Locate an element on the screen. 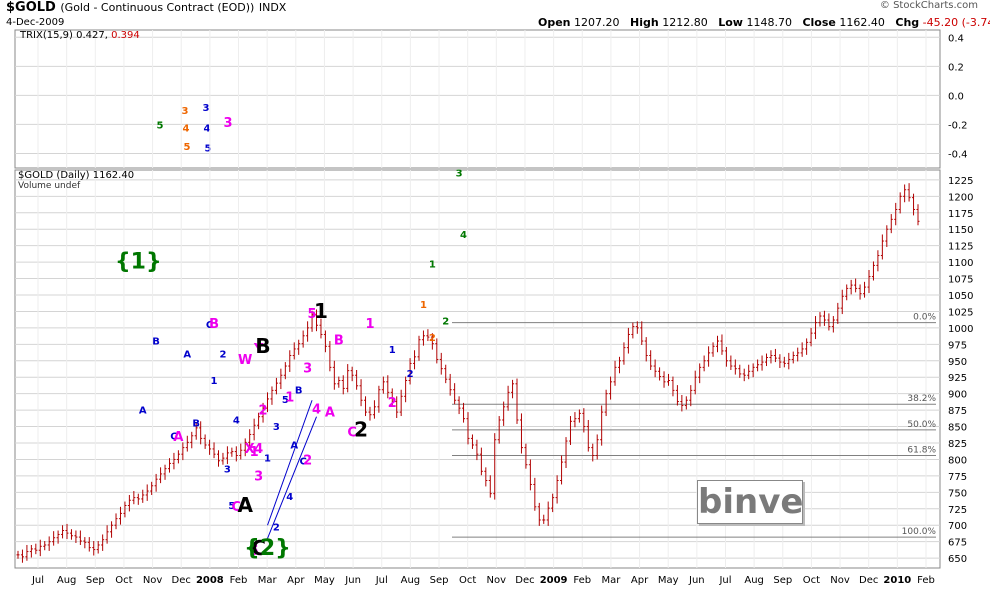  x-tick-label: Jul is located at coordinates (724, 580).